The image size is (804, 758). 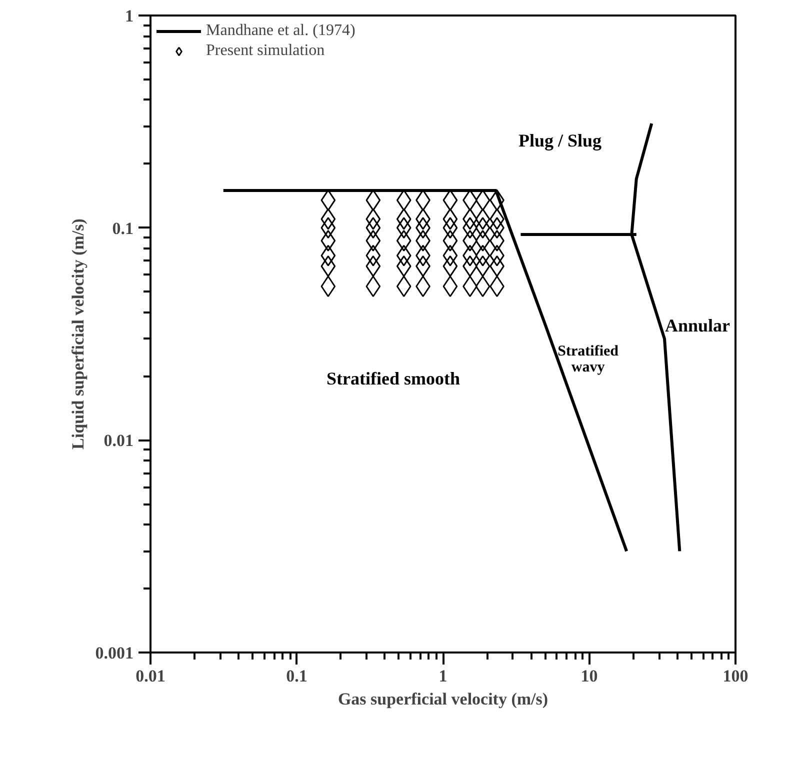 I want to click on annotation: Stratified smooth, so click(x=393, y=378).